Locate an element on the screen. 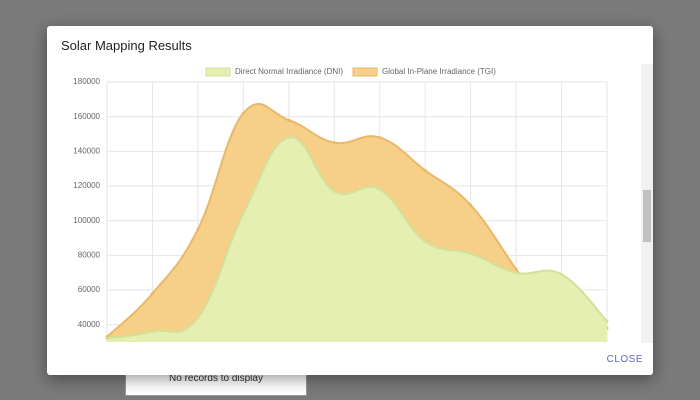 This screenshot has height=400, width=700. y-tick-label: 140000 is located at coordinates (86, 150).